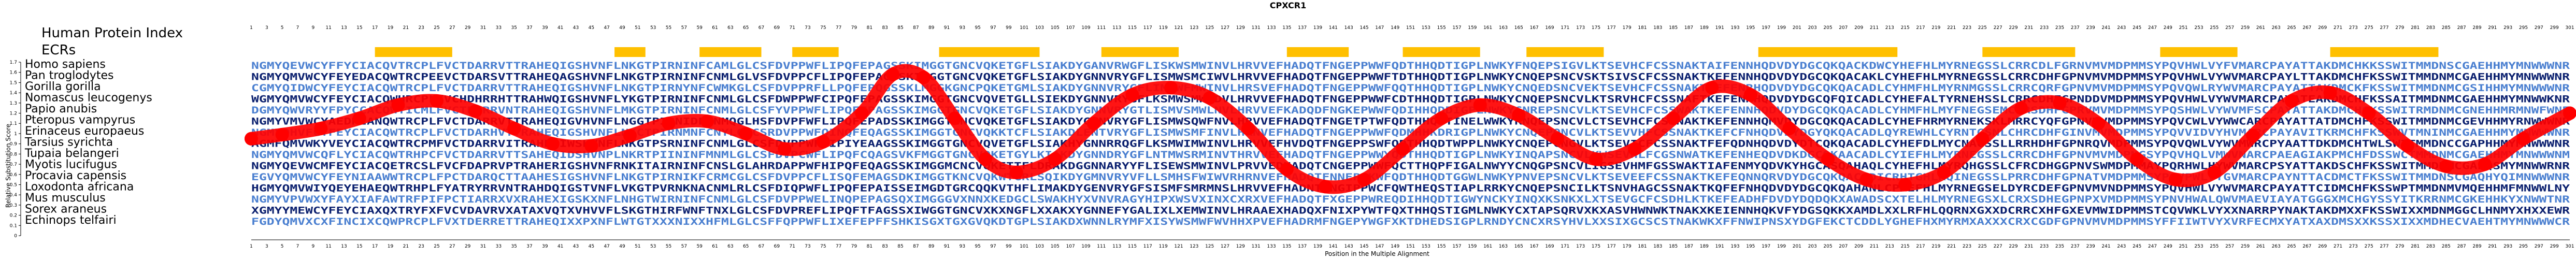  I want to click on index-tick-label: 11, so click(328, 28).